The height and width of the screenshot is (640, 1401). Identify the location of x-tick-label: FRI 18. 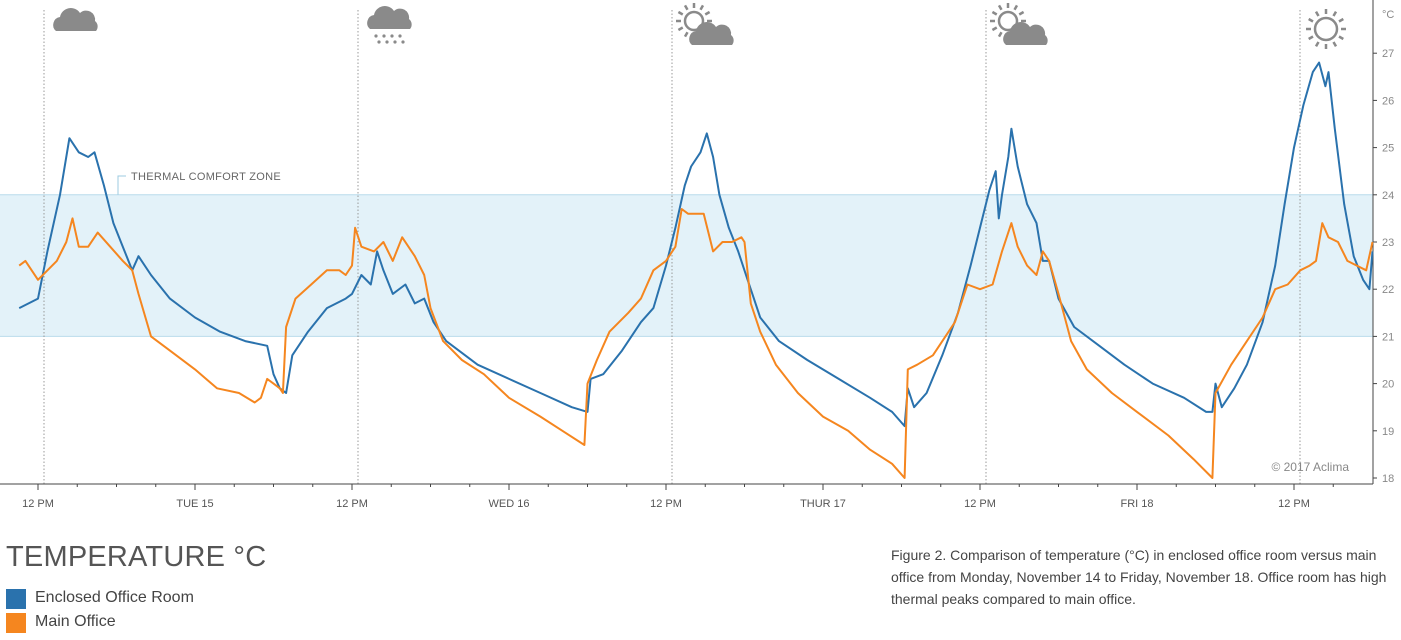
(1136, 504).